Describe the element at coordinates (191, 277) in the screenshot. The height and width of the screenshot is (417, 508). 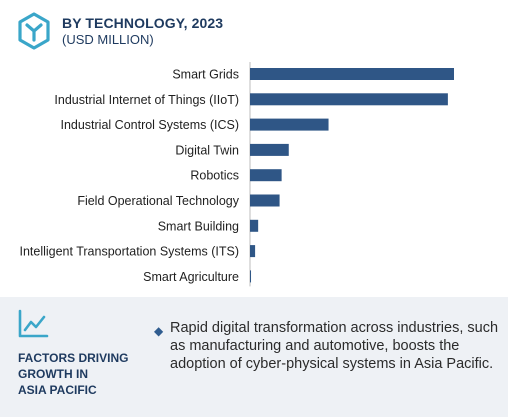
I see `category-label: Smart Agriculture` at that location.